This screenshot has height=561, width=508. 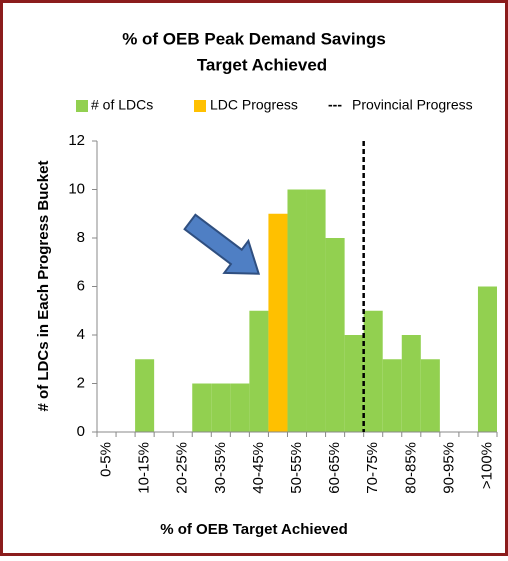 What do you see at coordinates (81, 334) in the screenshot?
I see `y-tick-label: 4` at bounding box center [81, 334].